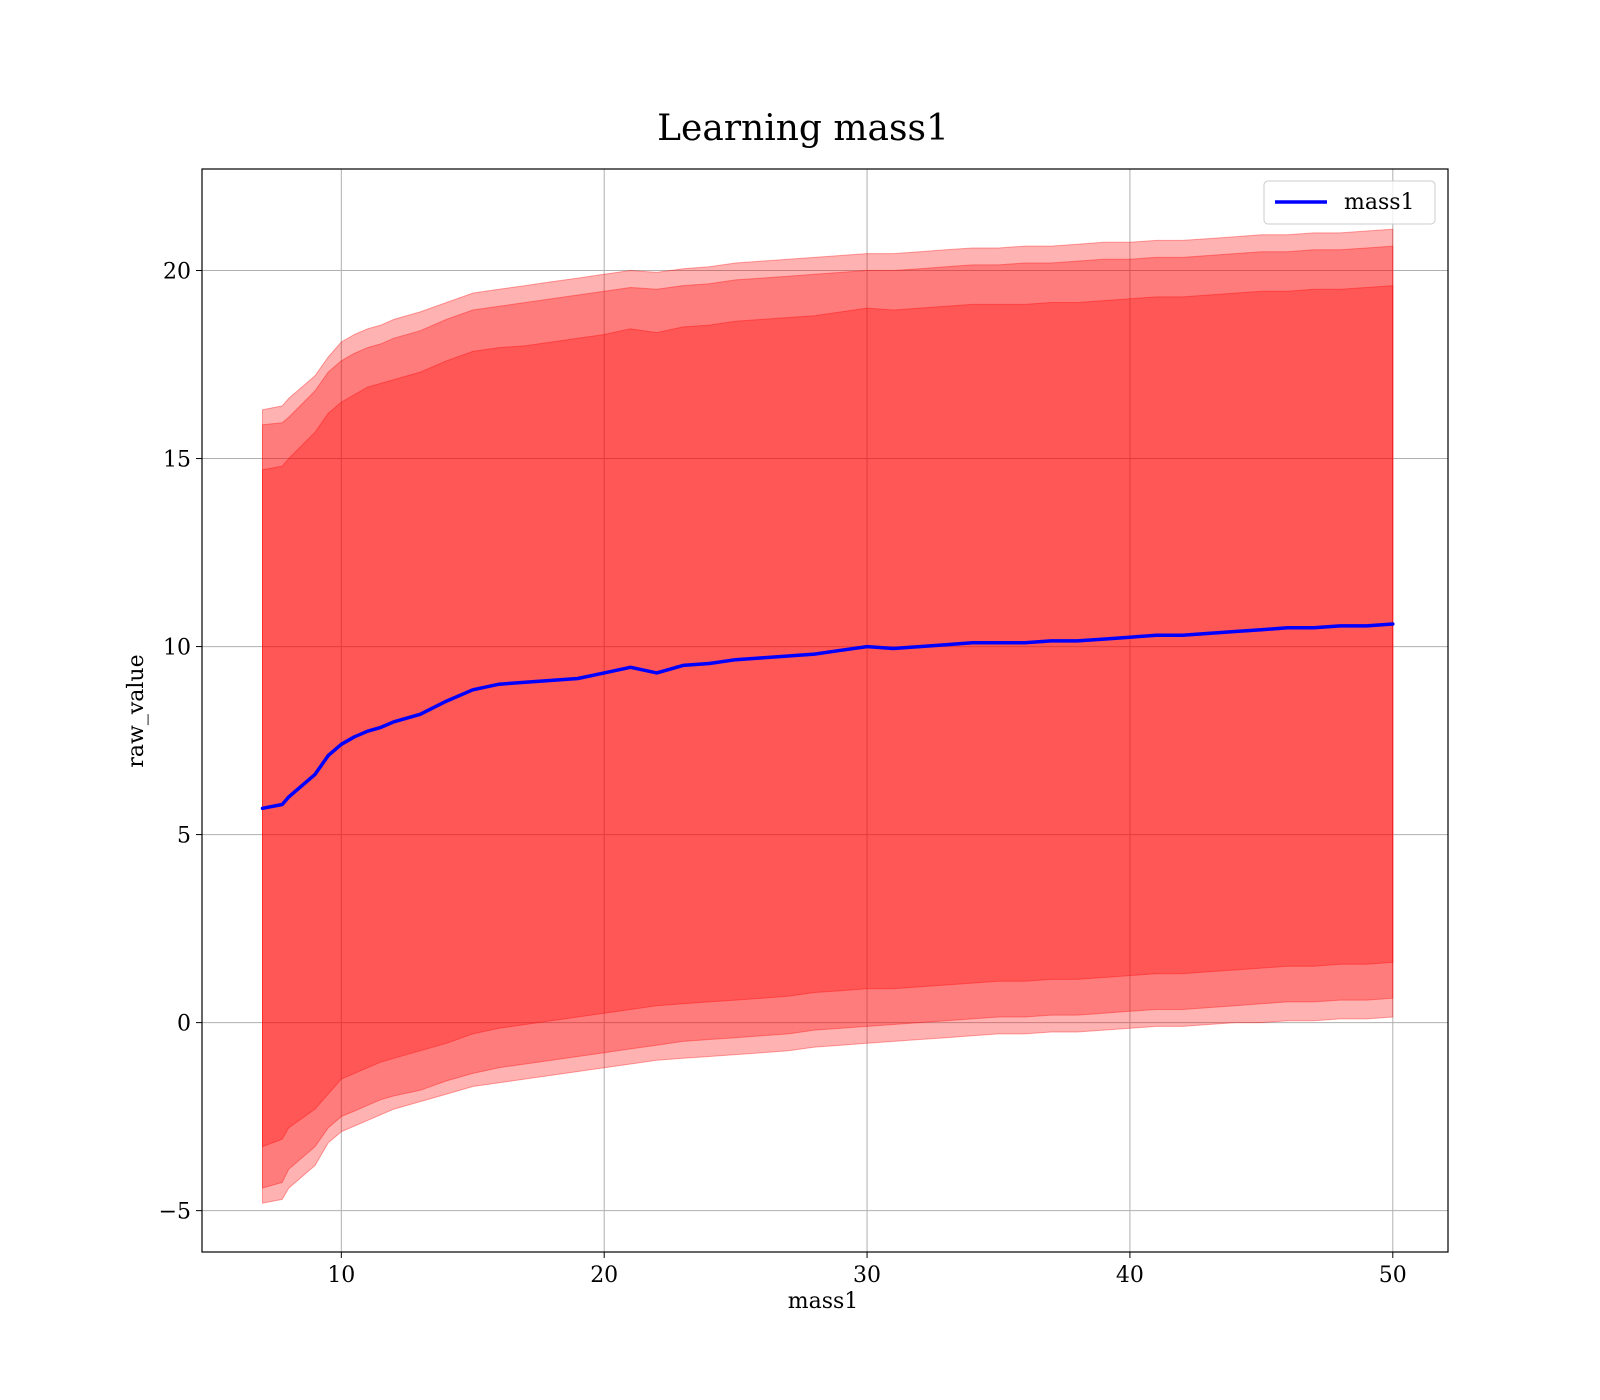 This screenshot has width=1600, height=1400. What do you see at coordinates (823, 1301) in the screenshot?
I see `x-axis-title: mass1` at bounding box center [823, 1301].